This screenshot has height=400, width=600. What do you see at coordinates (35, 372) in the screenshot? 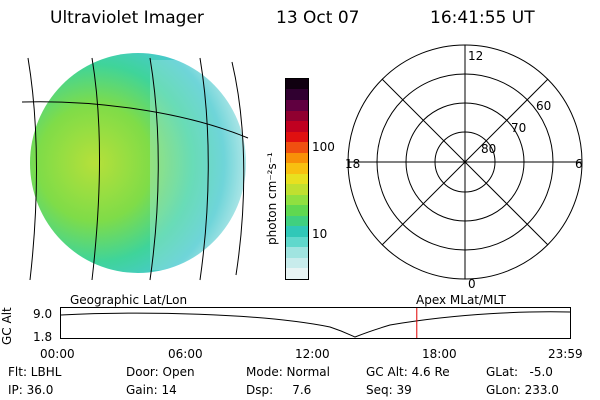
I see `filter-info: Flt: LBHL` at bounding box center [35, 372].